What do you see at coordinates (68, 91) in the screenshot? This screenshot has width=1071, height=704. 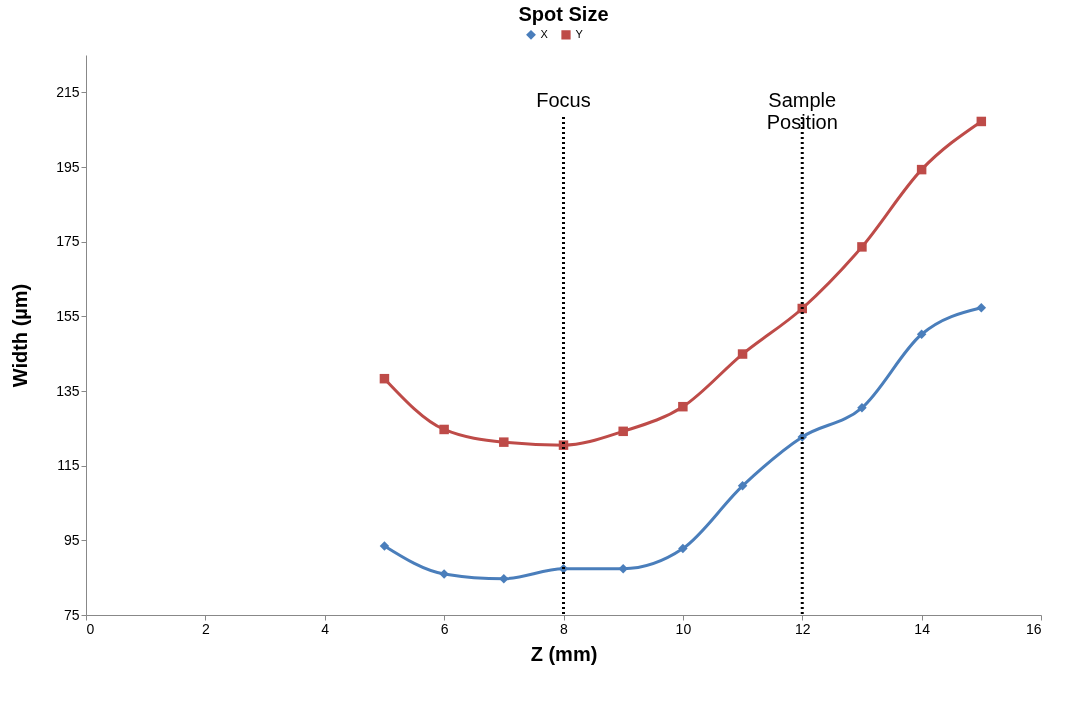 I see `y-tick-label: 215` at bounding box center [68, 91].